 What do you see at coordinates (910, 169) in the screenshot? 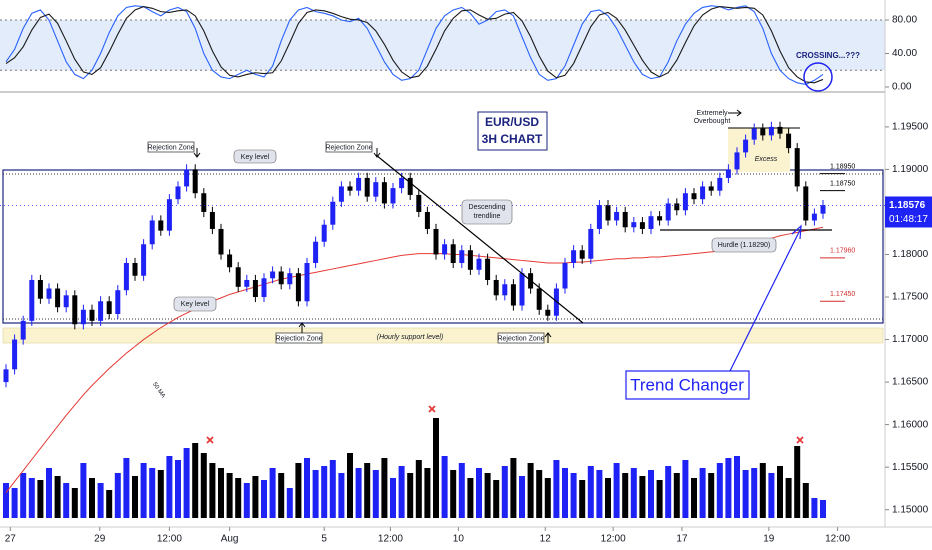
I see `y-tick-label: 1.19000` at bounding box center [910, 169].